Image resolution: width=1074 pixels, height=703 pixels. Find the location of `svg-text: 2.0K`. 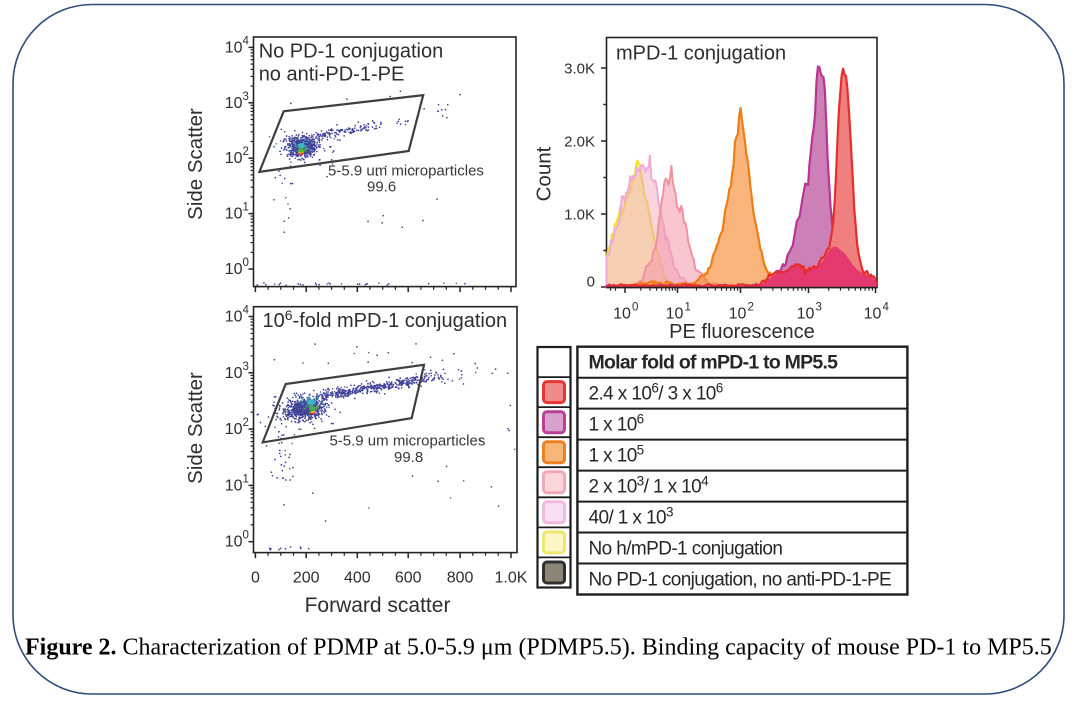

svg-text: 2.0K is located at coordinates (579, 142).